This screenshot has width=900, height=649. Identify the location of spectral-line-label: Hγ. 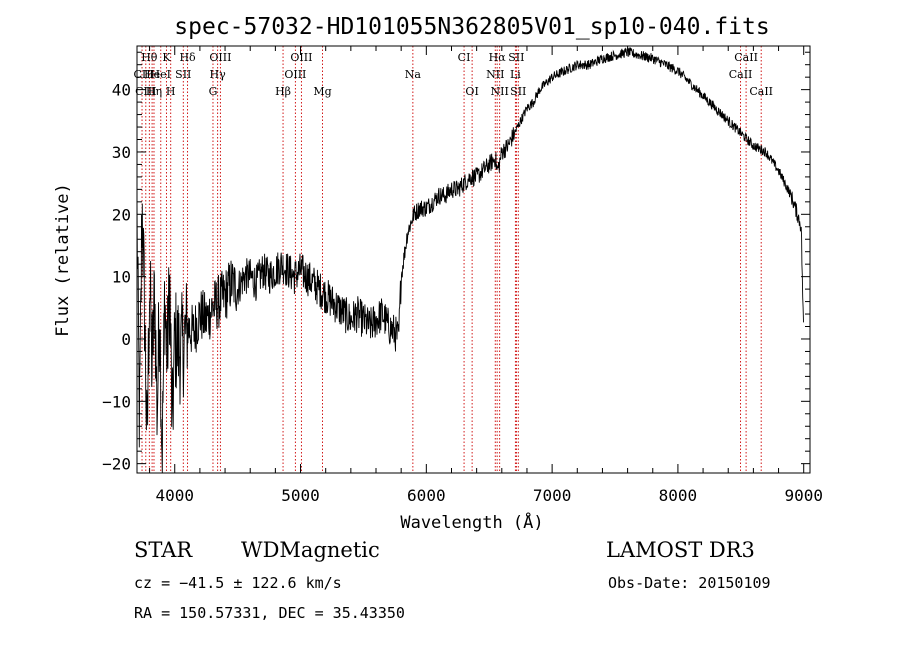
(218, 74).